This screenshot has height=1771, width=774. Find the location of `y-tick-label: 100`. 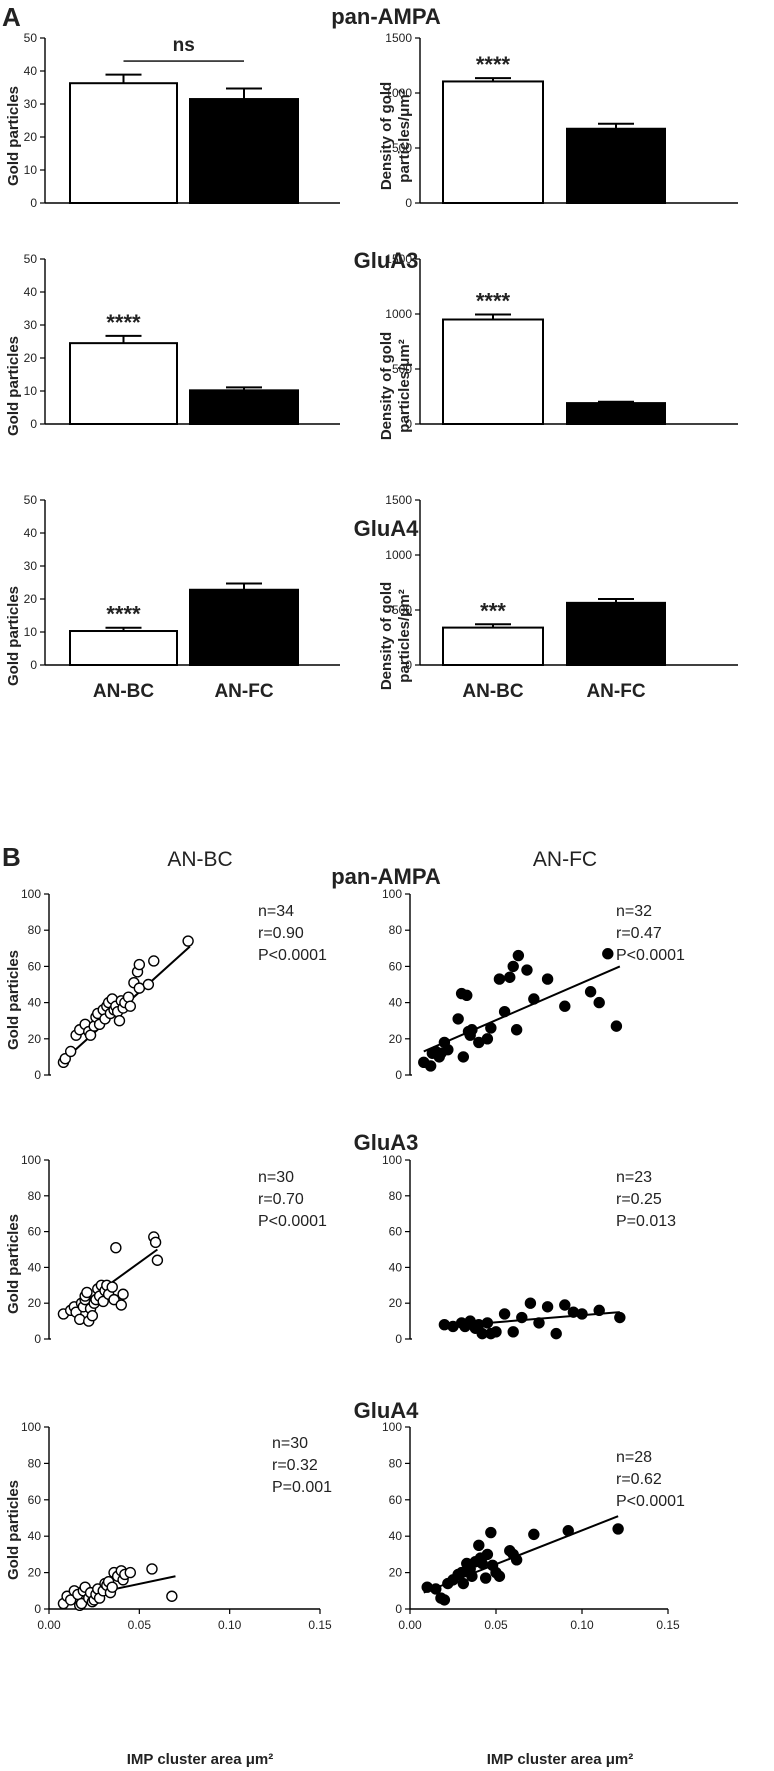

y-tick-label: 100 is located at coordinates (392, 1427).